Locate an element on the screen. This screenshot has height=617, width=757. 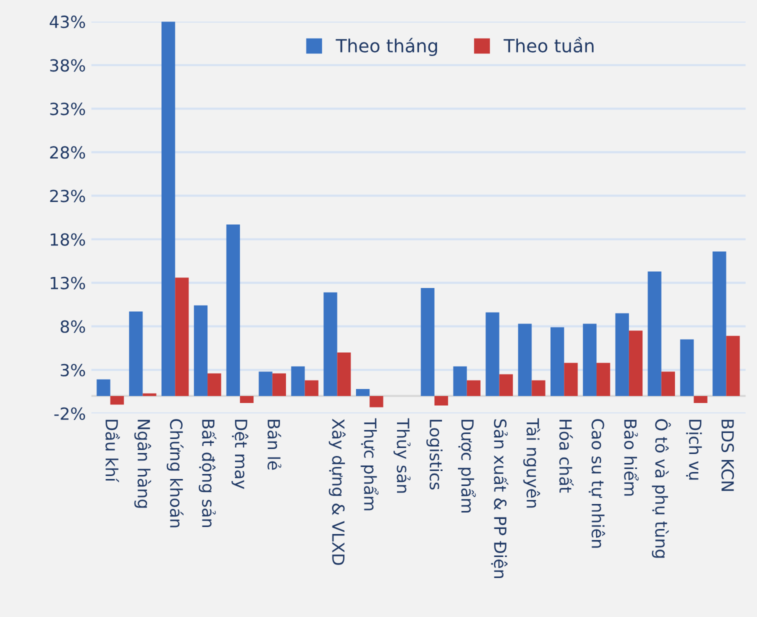
x-tick-label: Ô tô và phụ tùng is located at coordinates (661, 488).